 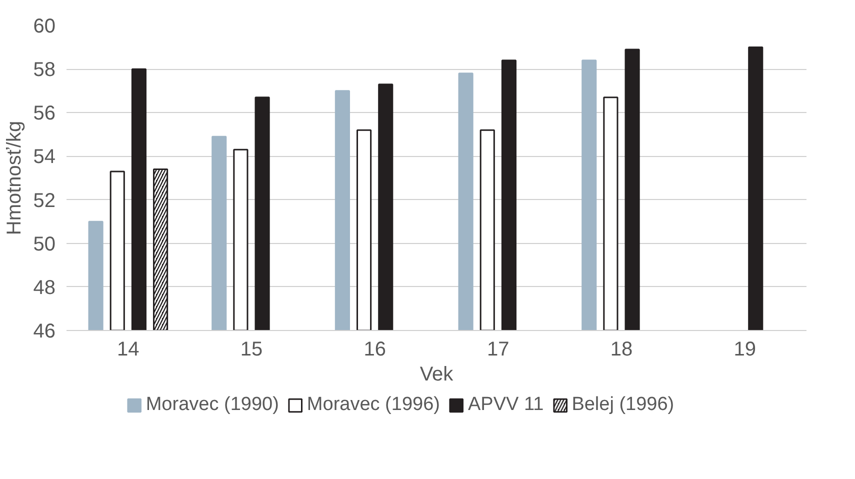 What do you see at coordinates (621, 349) in the screenshot?
I see `x-tick-label: 18` at bounding box center [621, 349].